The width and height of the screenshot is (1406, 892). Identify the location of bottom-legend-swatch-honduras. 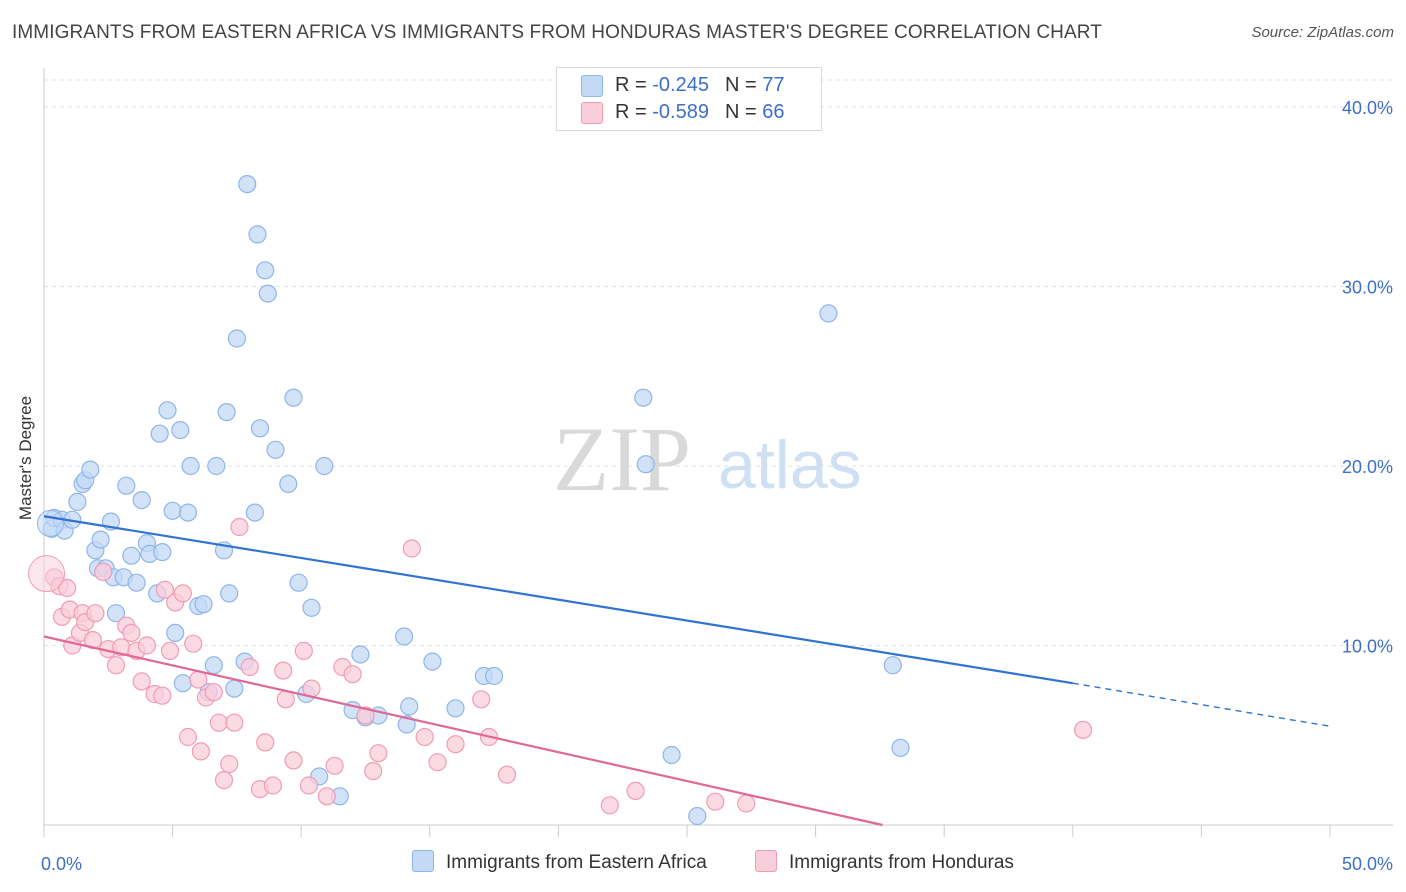
(766, 861).